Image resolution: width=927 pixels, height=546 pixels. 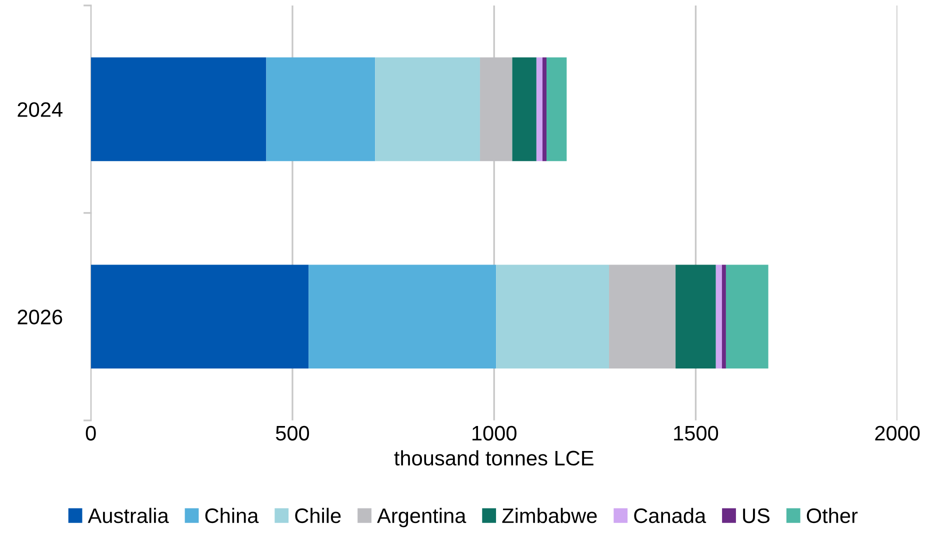 What do you see at coordinates (293, 433) in the screenshot?
I see `x-tick-label: 500` at bounding box center [293, 433].